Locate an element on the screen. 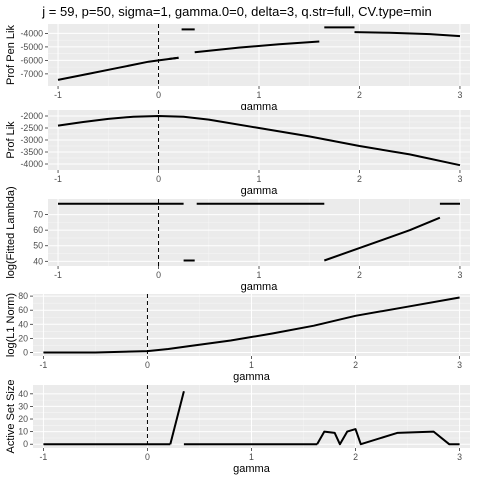  y-tick-label: -3000 is located at coordinates (32, 140).